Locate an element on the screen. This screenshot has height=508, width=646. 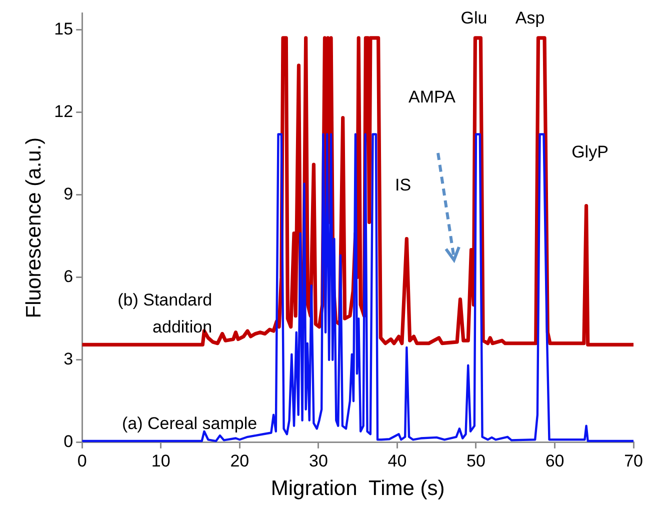
x-tick-label: 30 is located at coordinates (318, 460).